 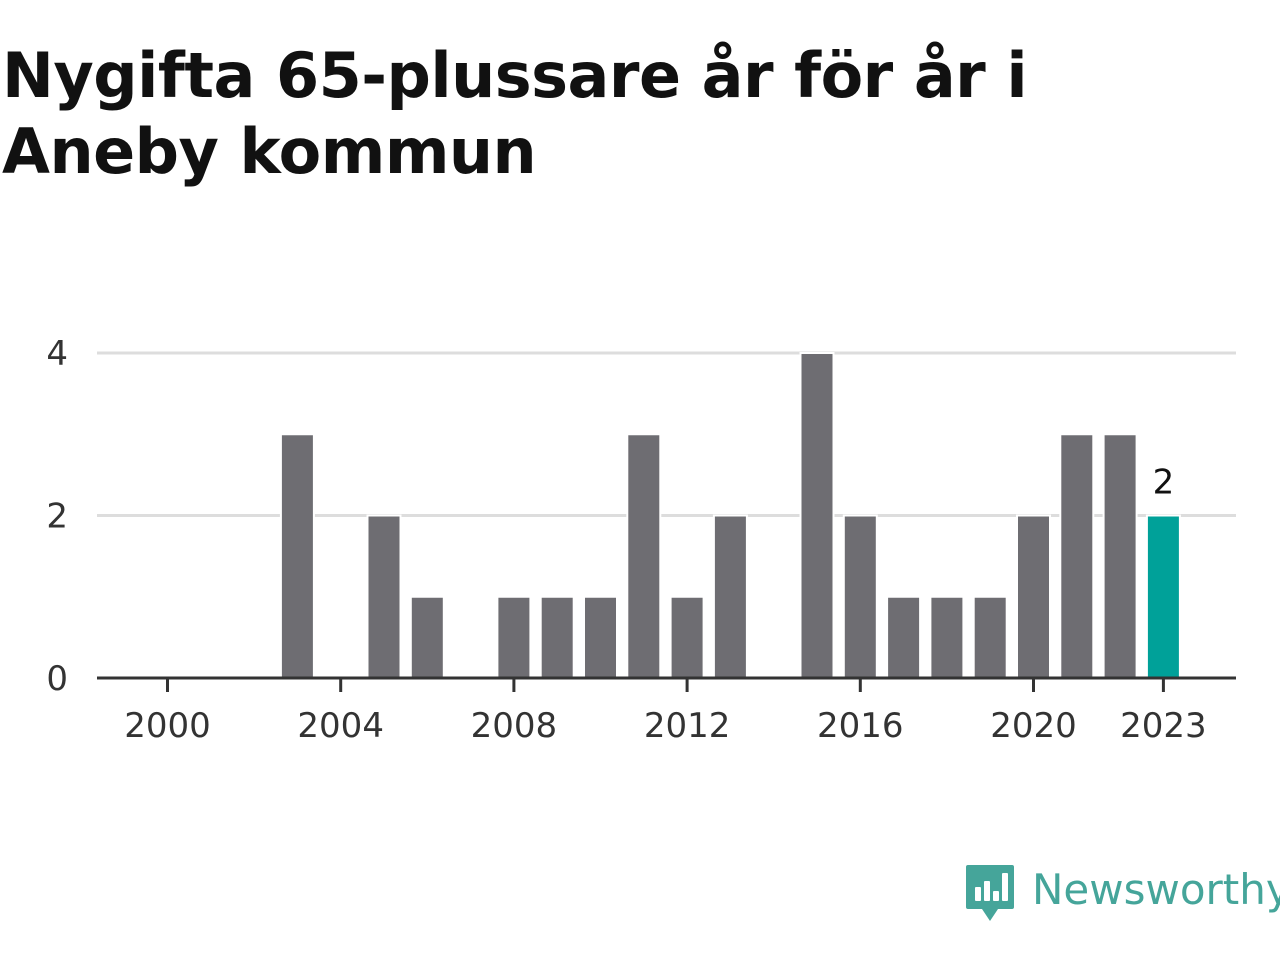 What do you see at coordinates (1163, 726) in the screenshot?
I see `x-tick-label: 2023` at bounding box center [1163, 726].